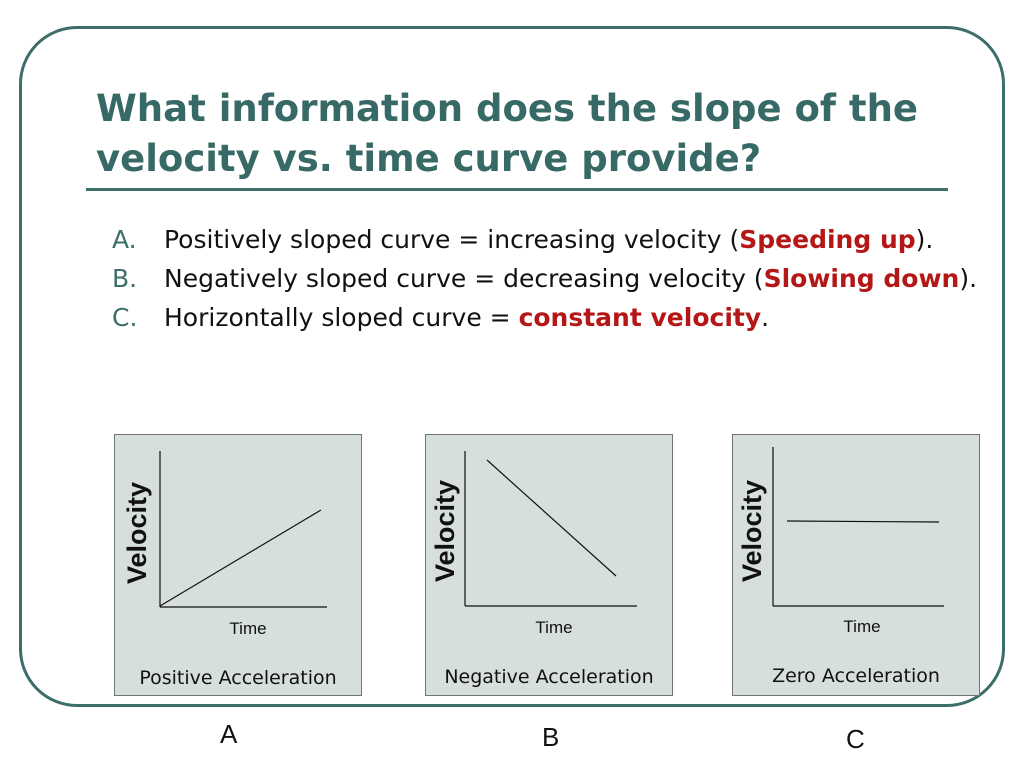 The width and height of the screenshot is (1024, 768). What do you see at coordinates (855, 739) in the screenshot?
I see `graph-letter-c: C` at bounding box center [855, 739].